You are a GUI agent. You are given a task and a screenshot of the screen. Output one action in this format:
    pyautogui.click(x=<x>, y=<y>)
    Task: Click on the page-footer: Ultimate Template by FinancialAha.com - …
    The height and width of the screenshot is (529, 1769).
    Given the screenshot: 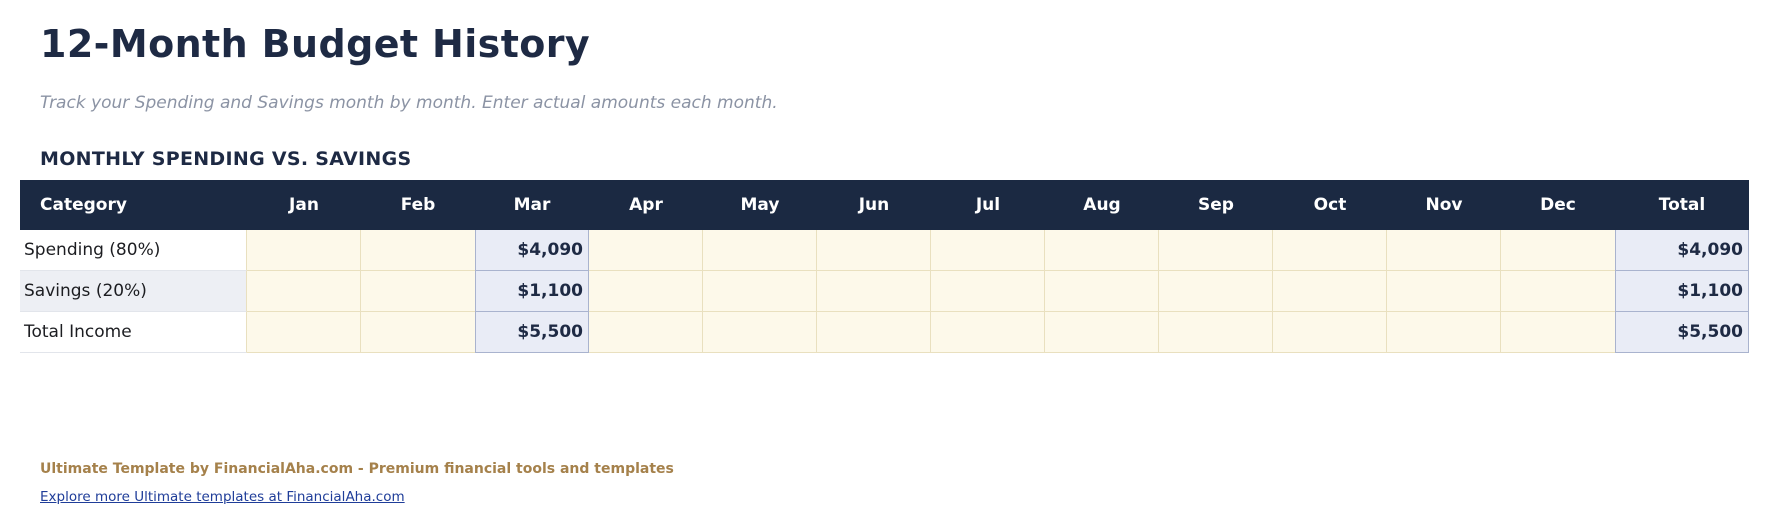 What is the action you would take?
    pyautogui.click(x=884, y=483)
    